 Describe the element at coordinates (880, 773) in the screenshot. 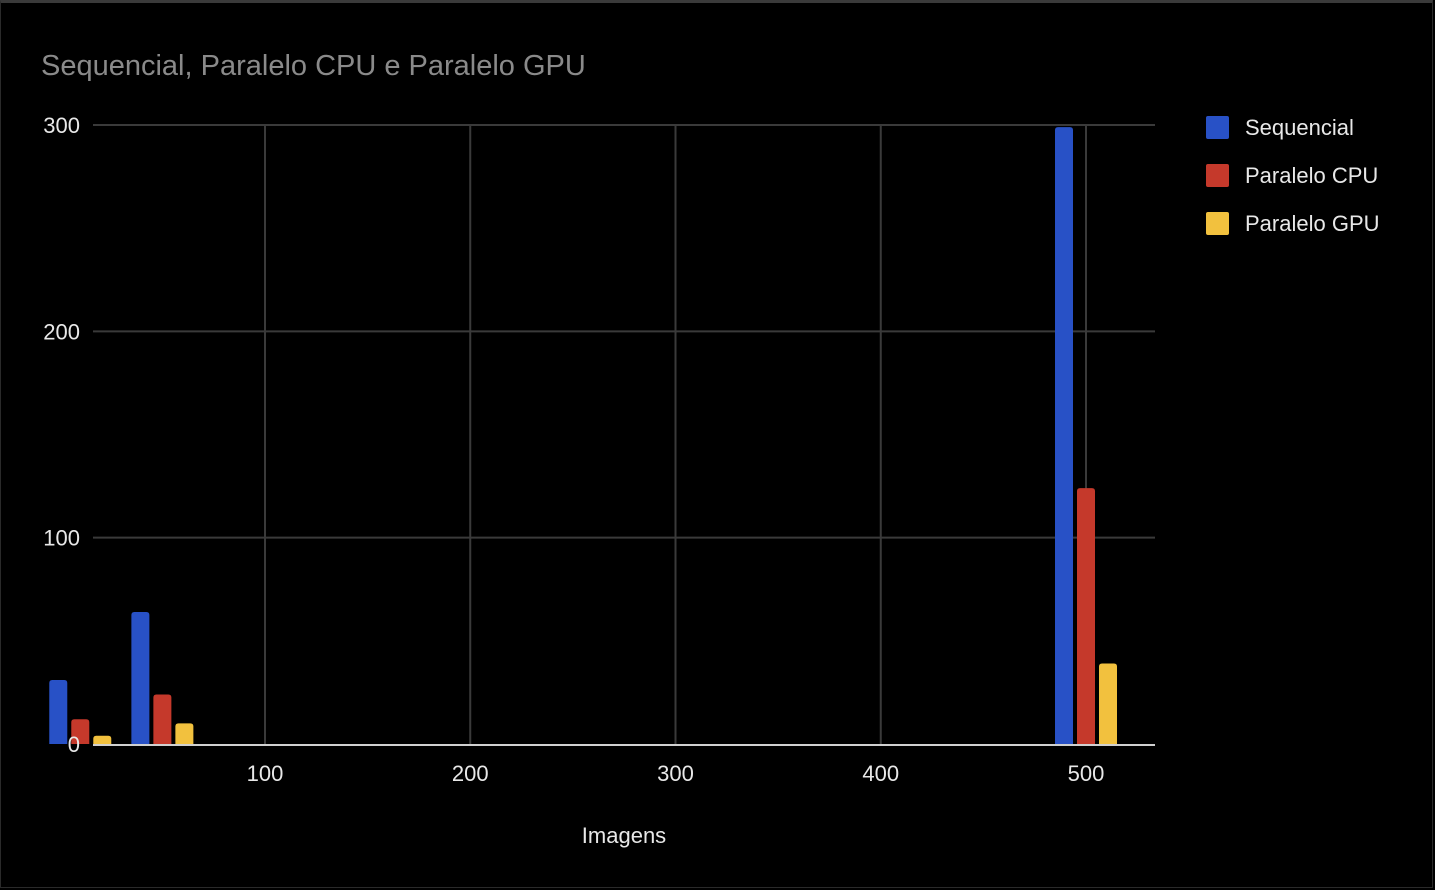

I see `x-tick-label: 400` at that location.